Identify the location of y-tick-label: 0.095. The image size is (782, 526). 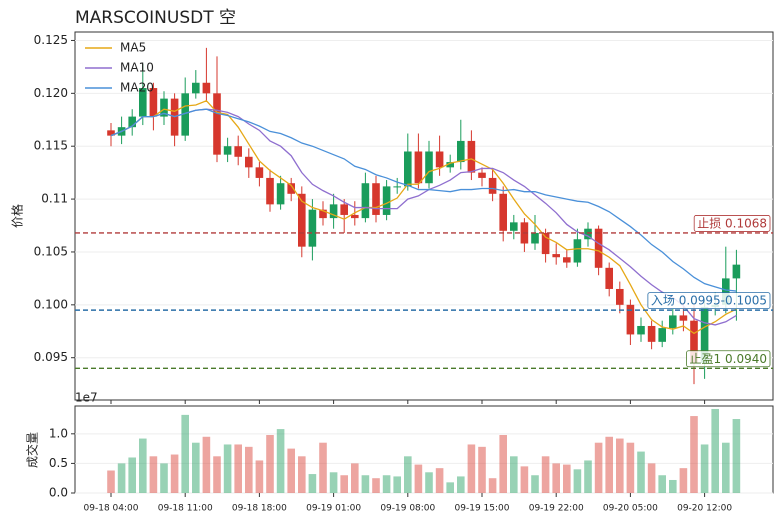
(51, 357).